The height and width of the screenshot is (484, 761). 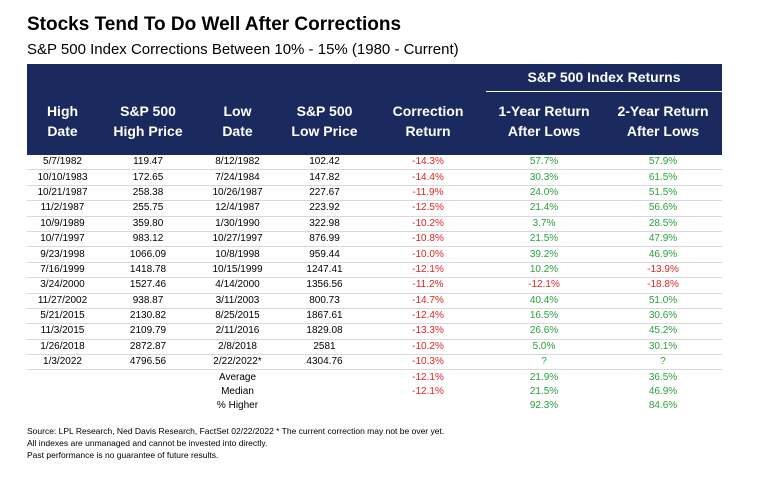 What do you see at coordinates (62, 316) in the screenshot?
I see `cell-high-date: 5/21/2015` at bounding box center [62, 316].